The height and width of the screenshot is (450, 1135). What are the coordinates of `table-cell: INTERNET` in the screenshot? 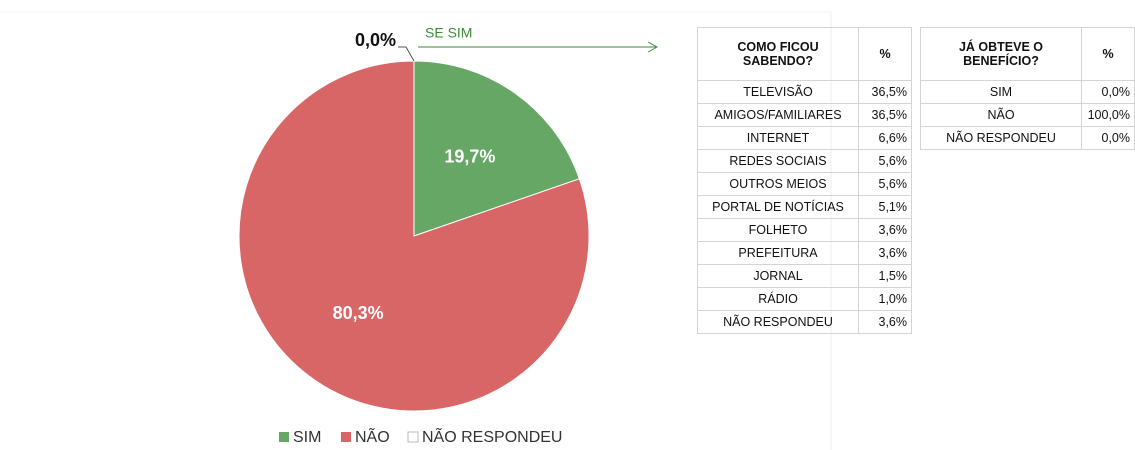 It's located at (778, 138).